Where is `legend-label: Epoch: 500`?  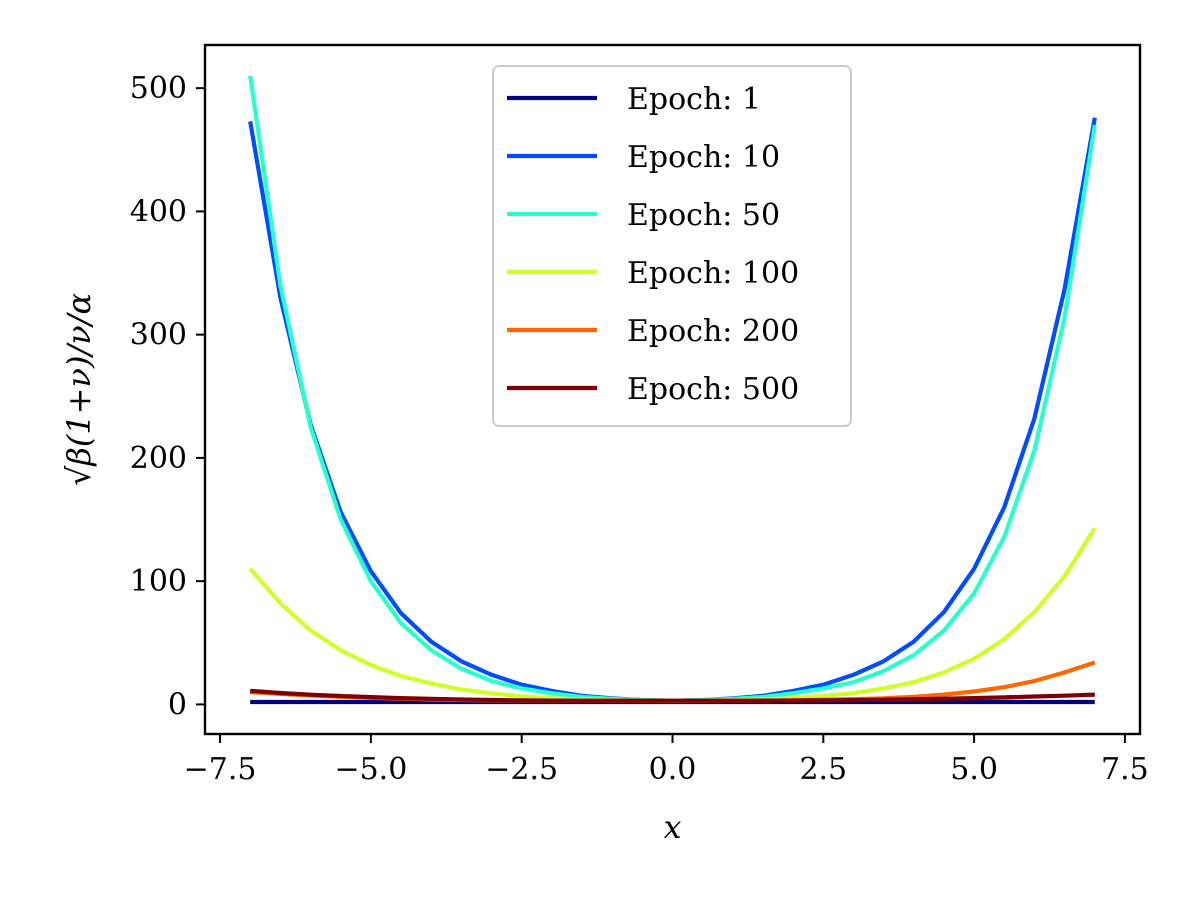
legend-label: Epoch: 500 is located at coordinates (713, 389).